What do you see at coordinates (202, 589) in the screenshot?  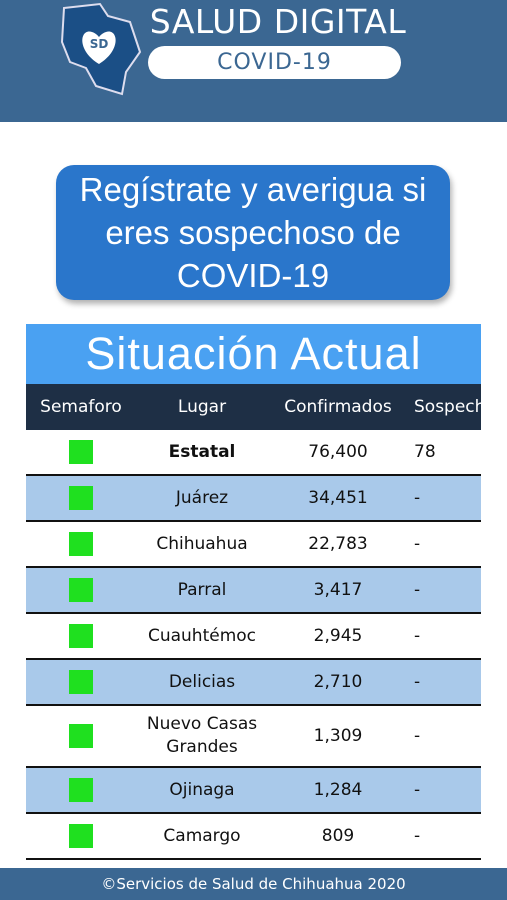 I see `table-cell: Parral` at bounding box center [202, 589].